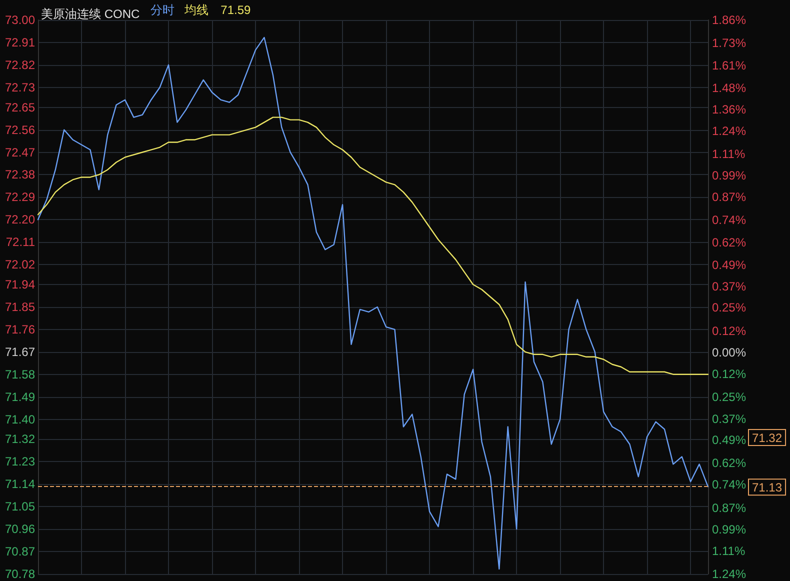 The image size is (790, 581). I want to click on text: 71.32, so click(767, 438).